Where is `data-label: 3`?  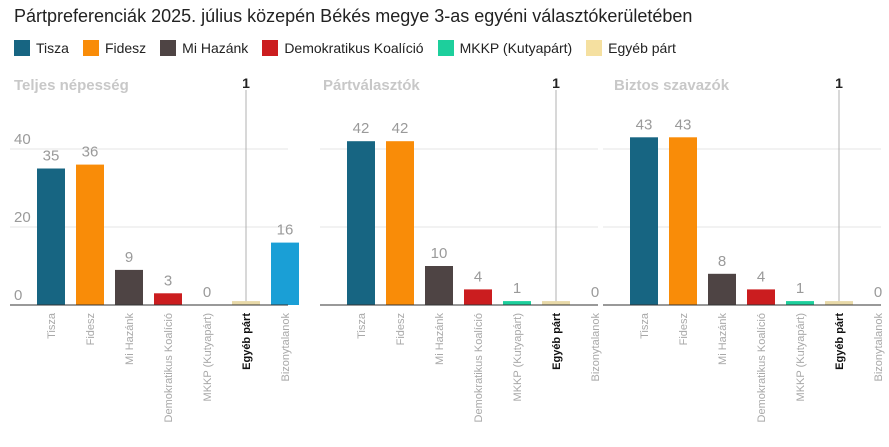
data-label: 3 is located at coordinates (168, 280).